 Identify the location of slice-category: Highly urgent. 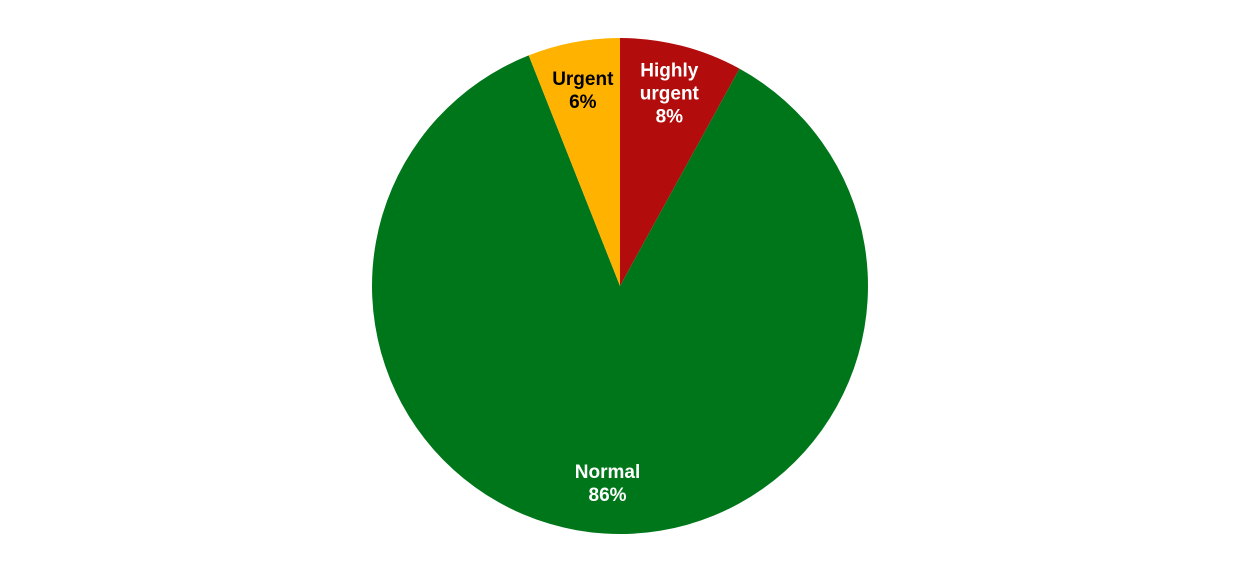
(669, 82).